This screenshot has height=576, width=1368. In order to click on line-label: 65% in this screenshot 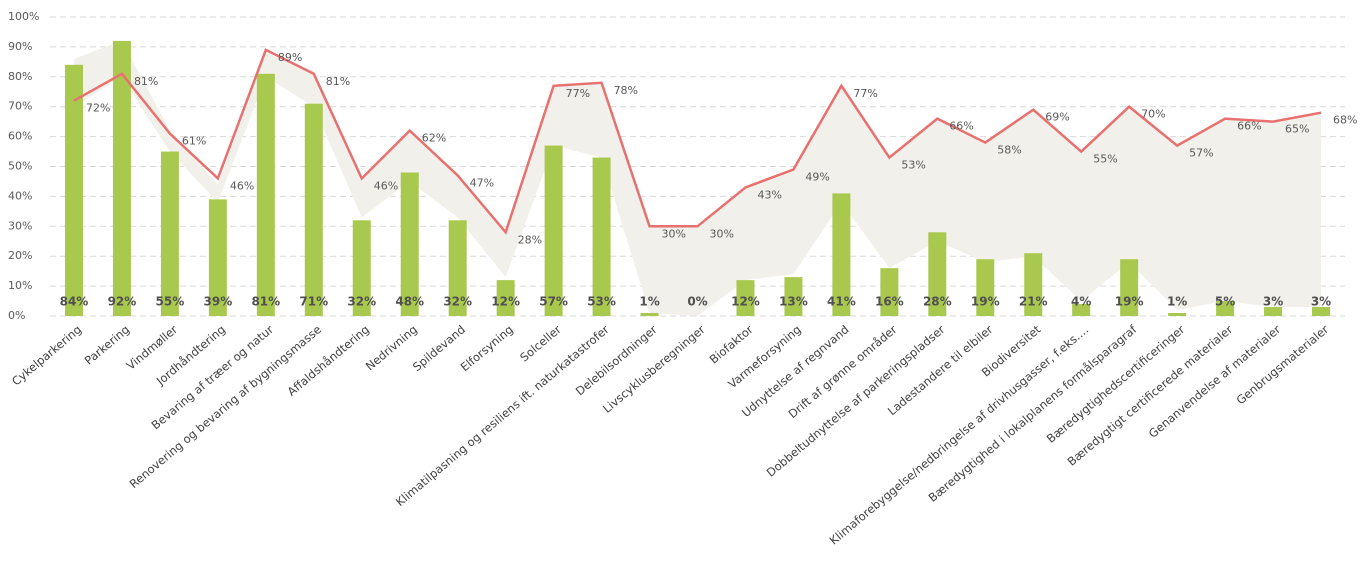, I will do `click(1297, 129)`.